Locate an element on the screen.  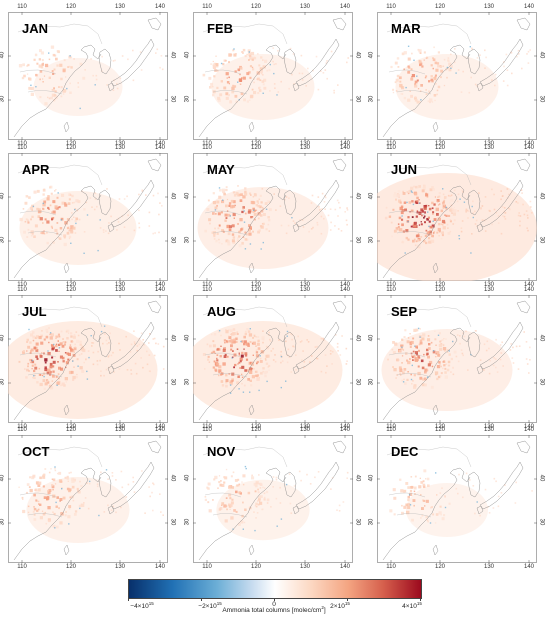
map-panel-oct: OCT 110 110 120 120 130 130 140 140 30 30 40 40 is located at coordinates (87, 498).